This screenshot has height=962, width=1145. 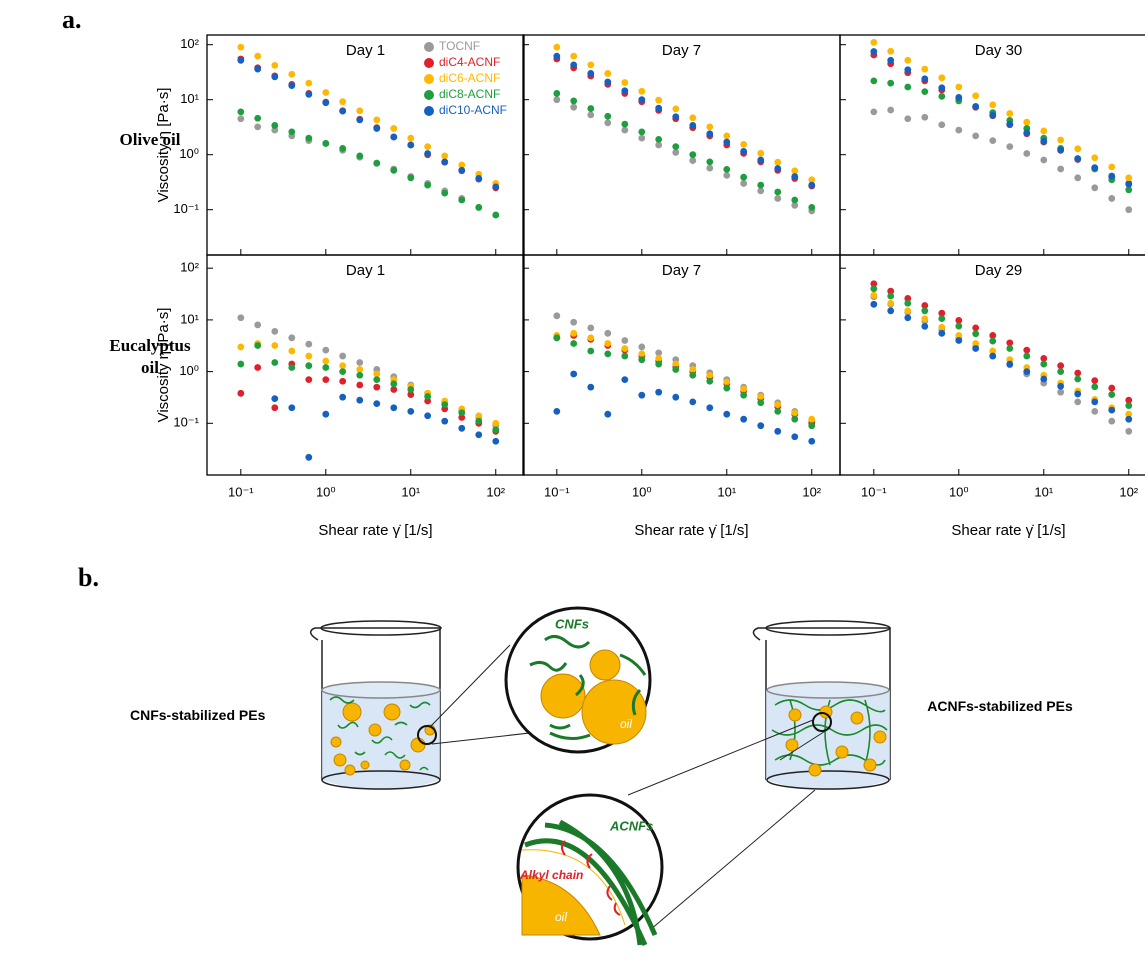 What do you see at coordinates (469, 94) in the screenshot?
I see `legend-label: diC8-ACNF` at bounding box center [469, 94].